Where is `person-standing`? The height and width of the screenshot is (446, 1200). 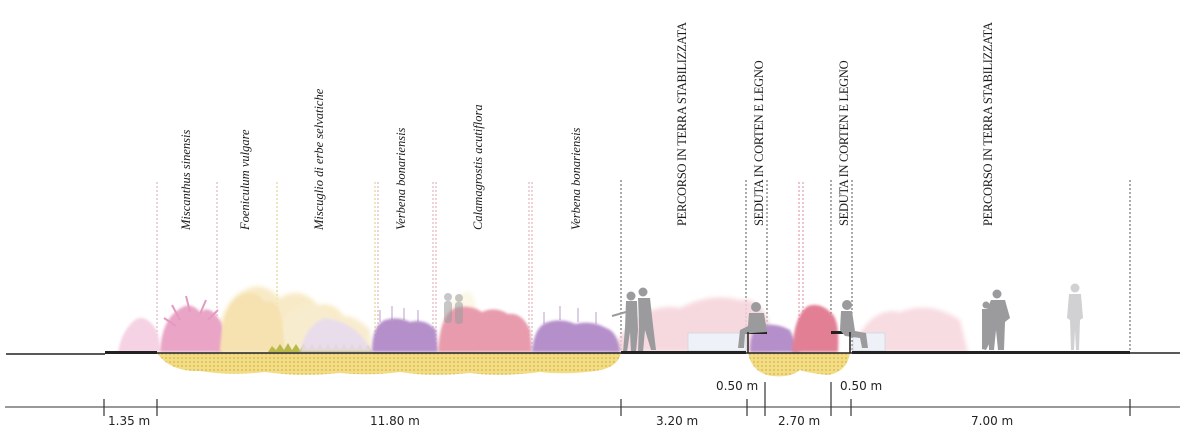 person-standing is located at coordinates (1075, 316).